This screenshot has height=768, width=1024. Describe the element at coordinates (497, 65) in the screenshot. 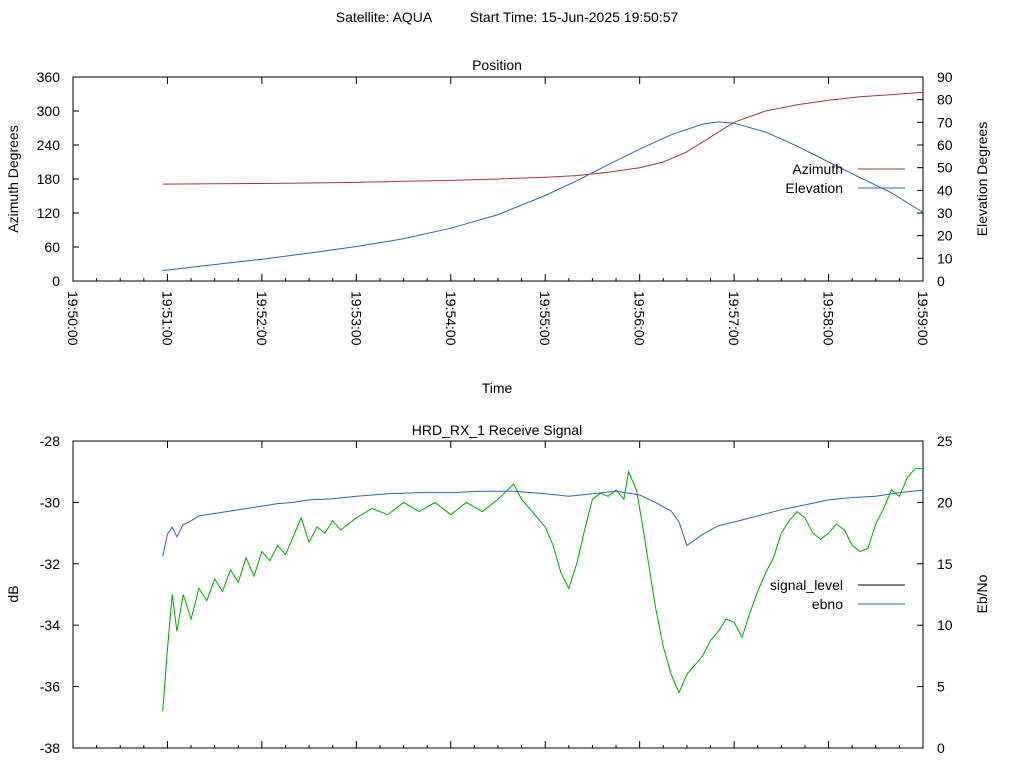

I see `position-chart-title: Position` at that location.